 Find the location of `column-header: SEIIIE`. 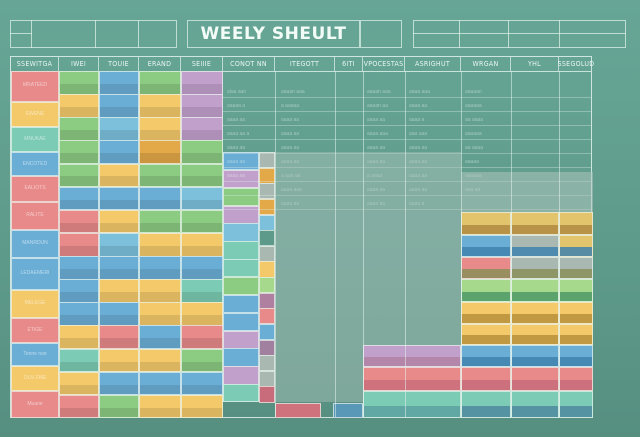

column-header: SEIIIE is located at coordinates (202, 64).